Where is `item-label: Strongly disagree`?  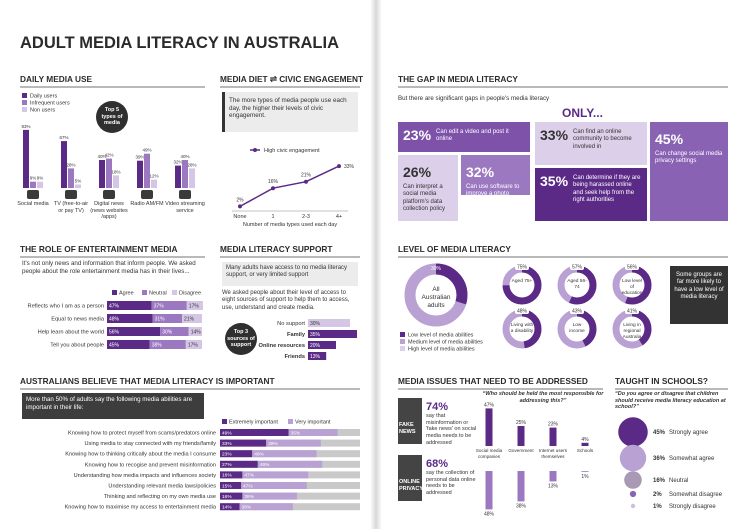 item-label: Strongly disagree is located at coordinates (692, 507).